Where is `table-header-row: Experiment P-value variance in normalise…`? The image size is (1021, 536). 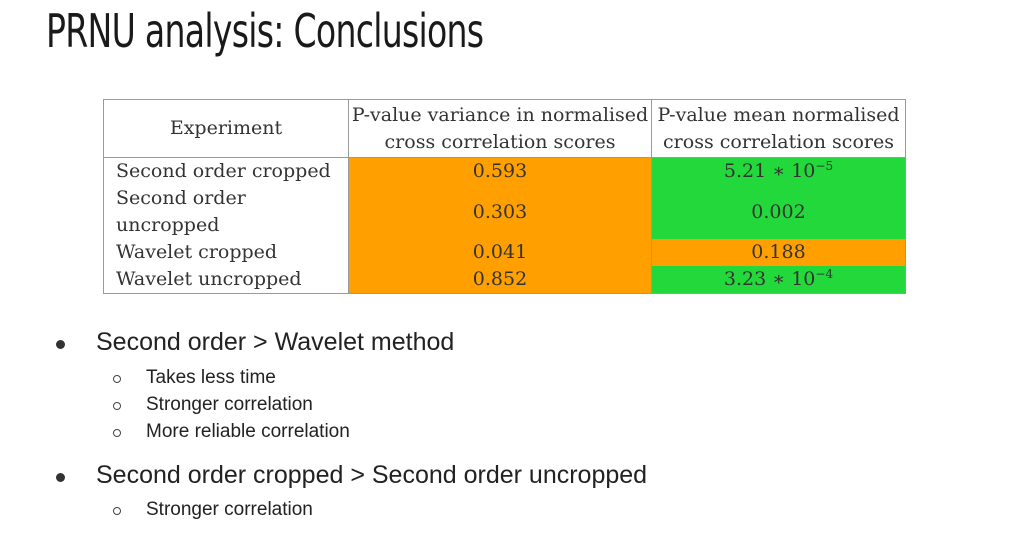 table-header-row: Experiment P-value variance in normalise… is located at coordinates (504, 128).